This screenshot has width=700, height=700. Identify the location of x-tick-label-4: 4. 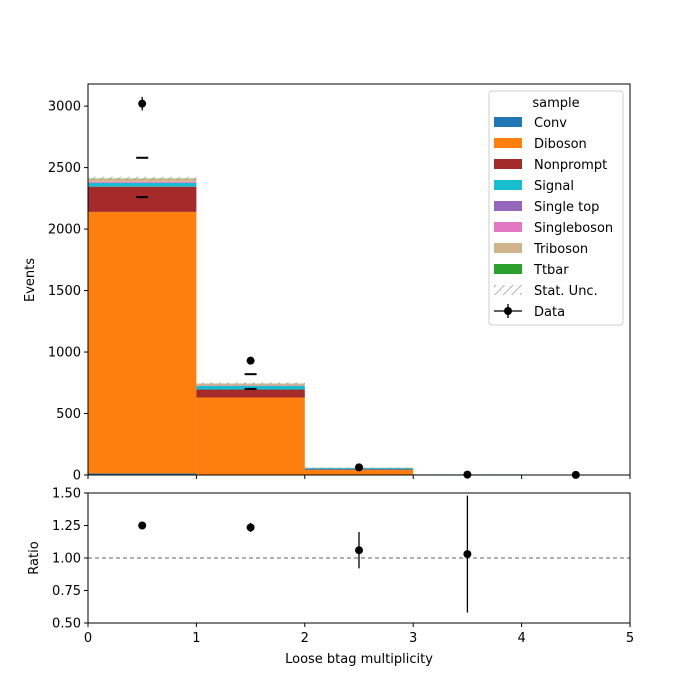
(521, 638).